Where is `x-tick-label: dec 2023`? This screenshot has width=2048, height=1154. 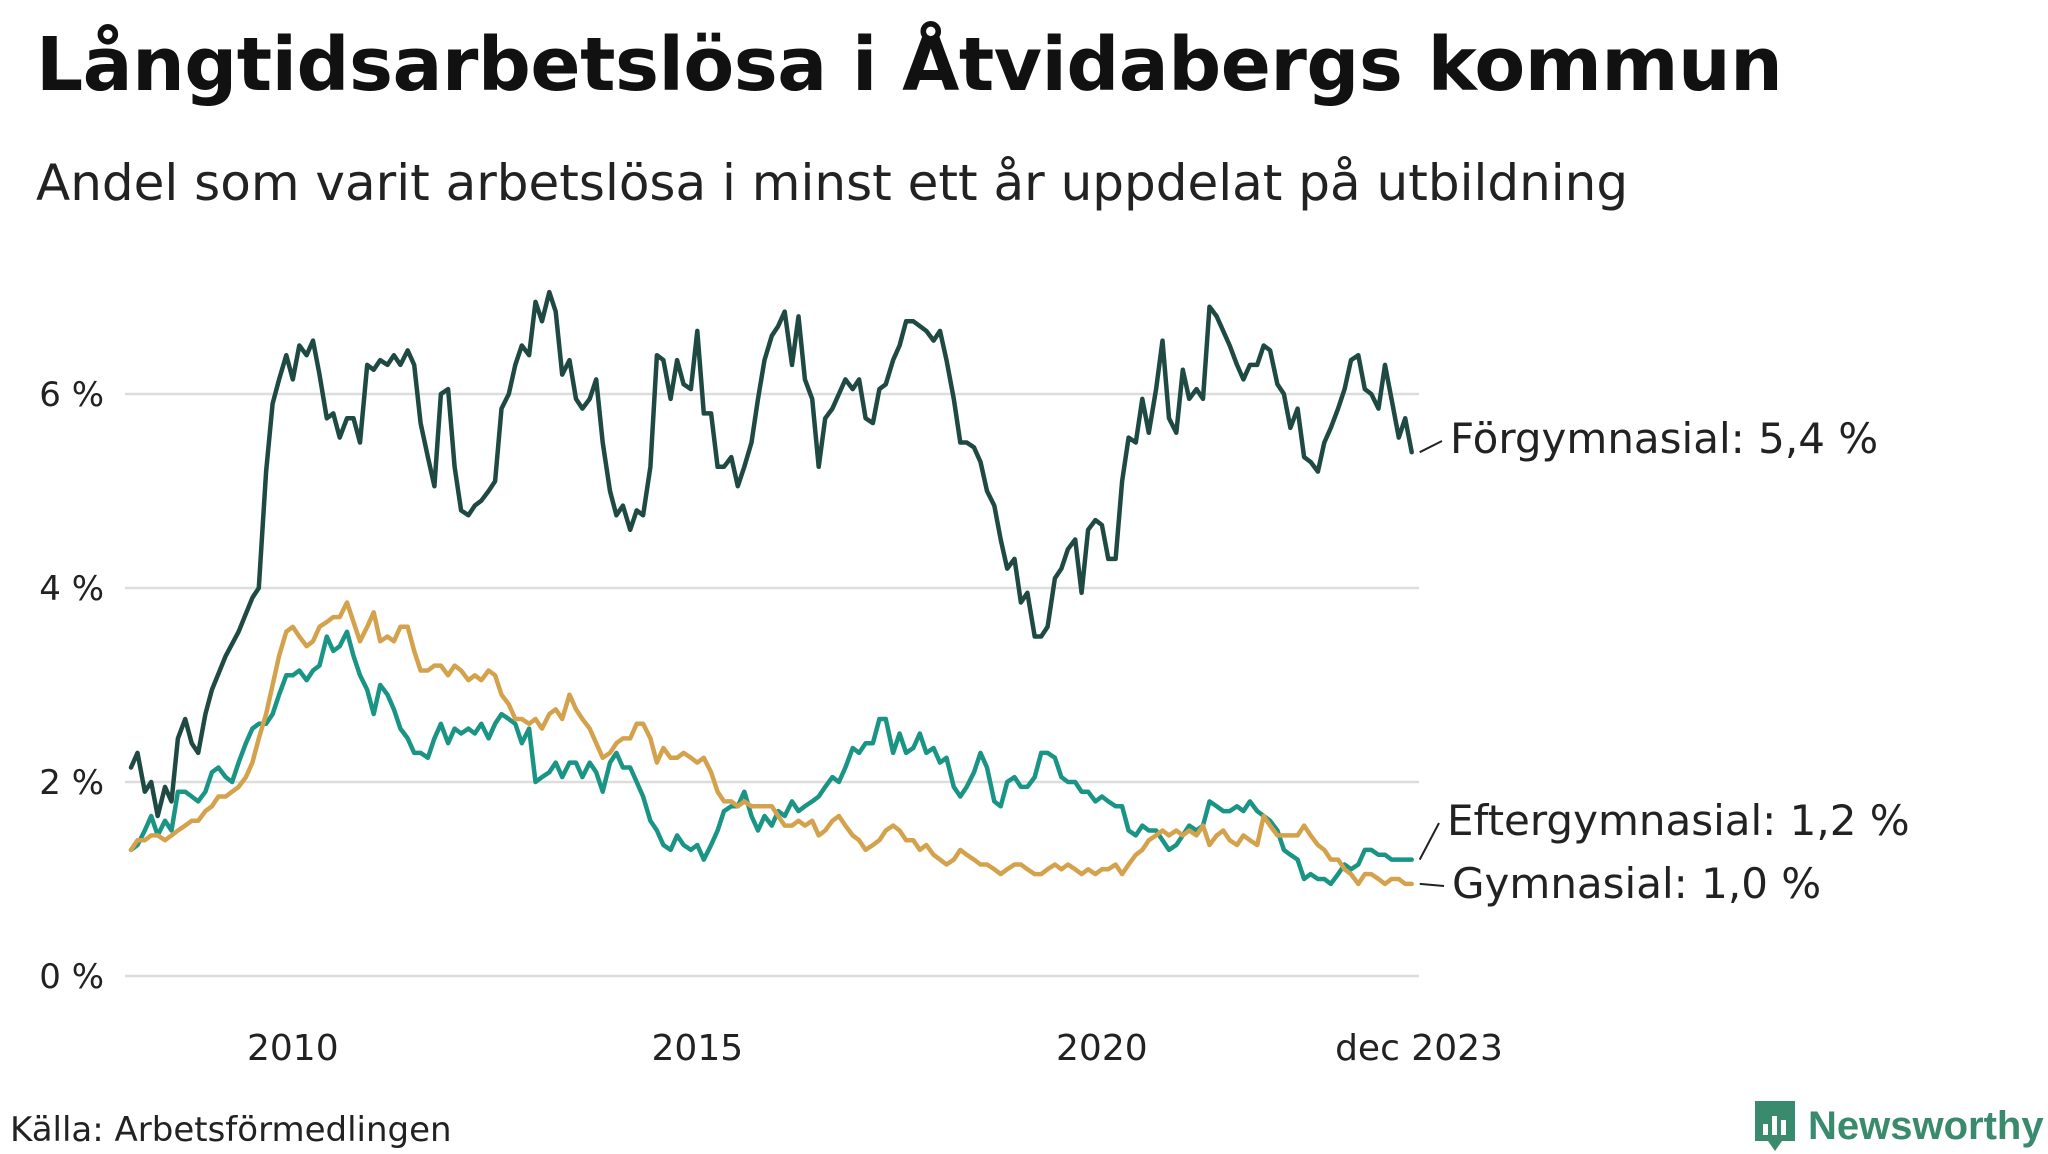 x-tick-label: dec 2023 is located at coordinates (1419, 1048).